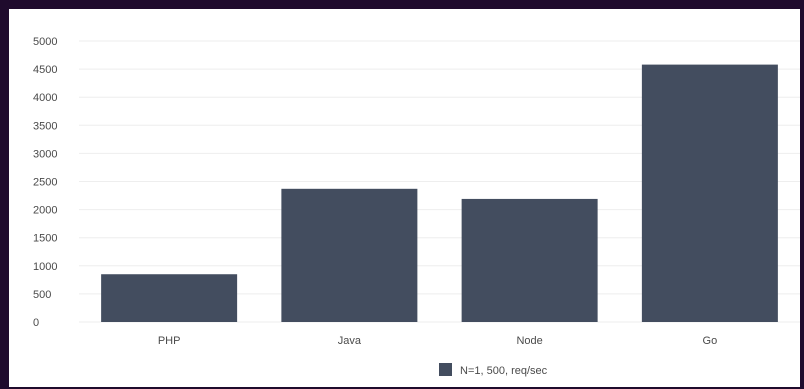 The width and height of the screenshot is (804, 389). Describe the element at coordinates (45, 98) in the screenshot. I see `y-tick-label: 4000` at that location.